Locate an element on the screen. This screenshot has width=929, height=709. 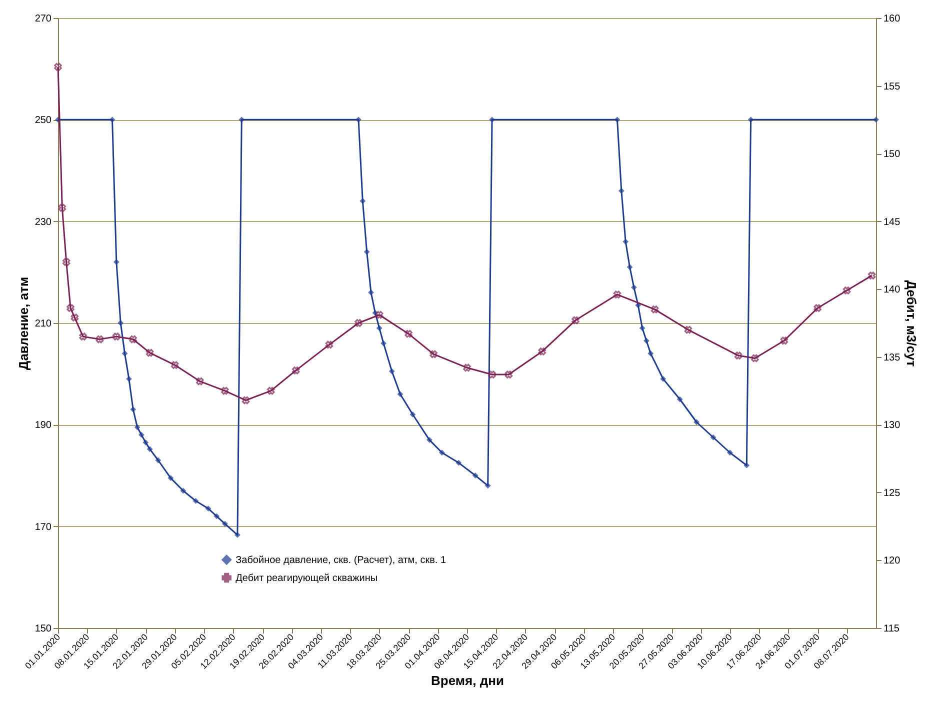
y2-axis-title: Дебит, м3/сут is located at coordinates (912, 323).